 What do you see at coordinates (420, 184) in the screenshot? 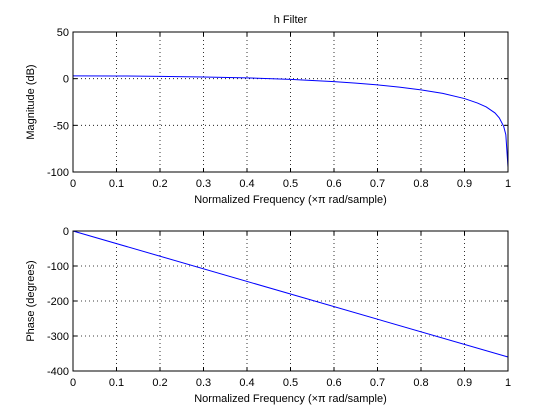
I see `magnitude-plot-x-tick-label: 0.8` at bounding box center [420, 184].